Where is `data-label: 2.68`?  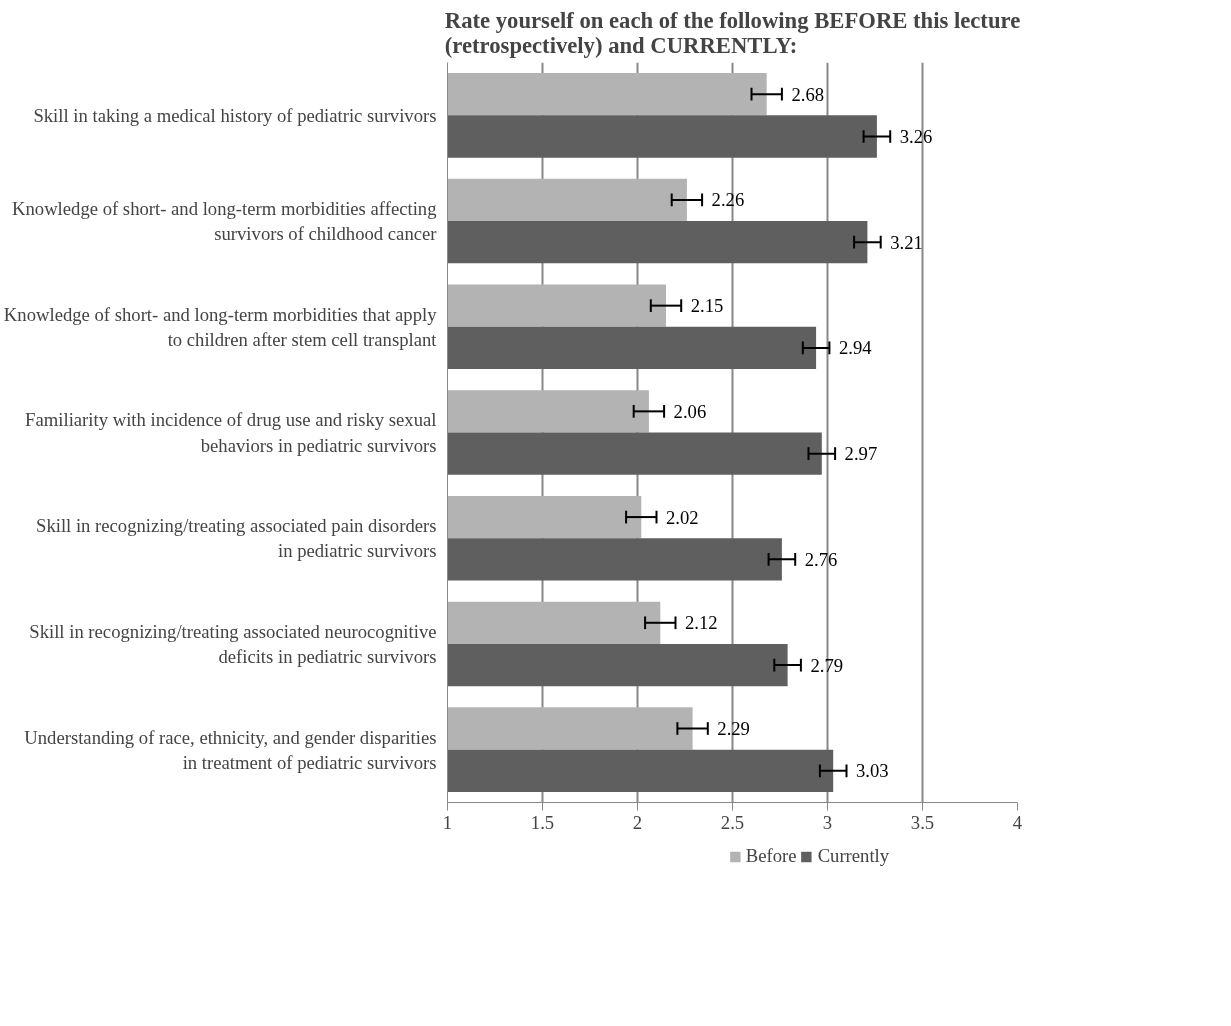 data-label: 2.68 is located at coordinates (808, 94).